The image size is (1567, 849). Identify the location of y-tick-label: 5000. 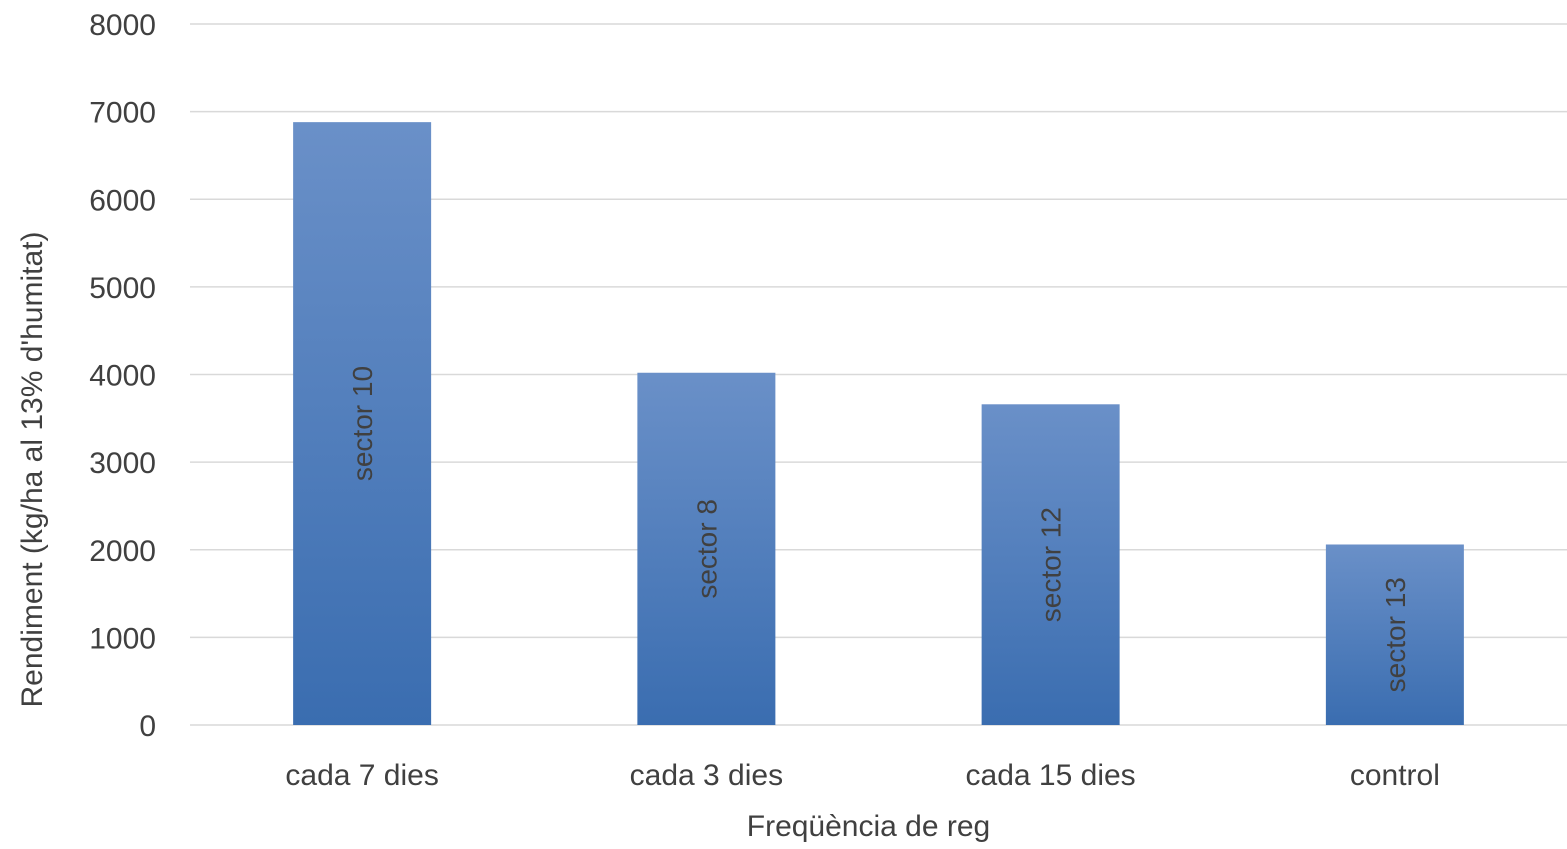
(122, 288).